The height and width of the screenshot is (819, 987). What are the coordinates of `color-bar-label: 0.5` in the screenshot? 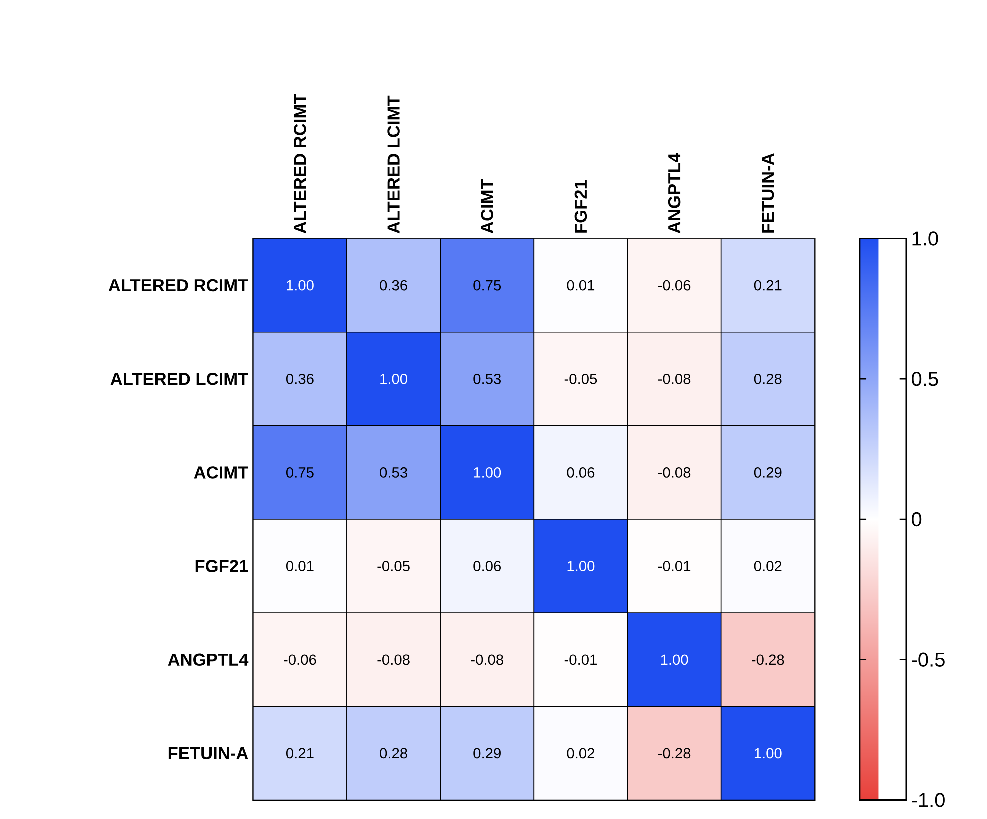 It's located at (925, 379).